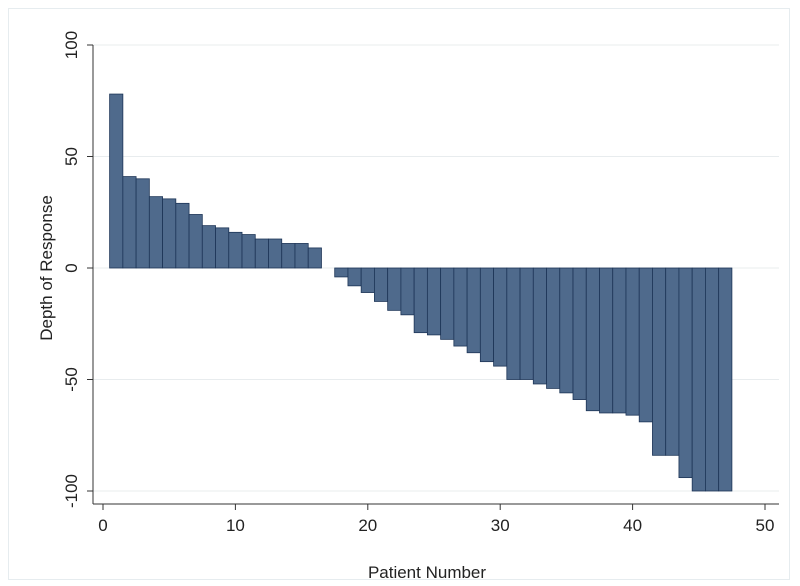 The image size is (800, 586). I want to click on x-tick-label-4: 40, so click(632, 525).